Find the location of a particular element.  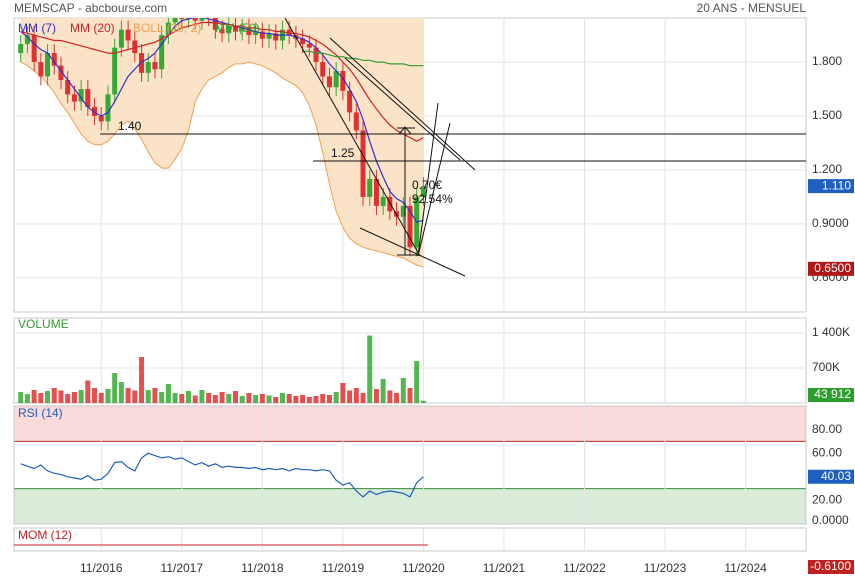

y-tick-label: 1.800 is located at coordinates (827, 61).